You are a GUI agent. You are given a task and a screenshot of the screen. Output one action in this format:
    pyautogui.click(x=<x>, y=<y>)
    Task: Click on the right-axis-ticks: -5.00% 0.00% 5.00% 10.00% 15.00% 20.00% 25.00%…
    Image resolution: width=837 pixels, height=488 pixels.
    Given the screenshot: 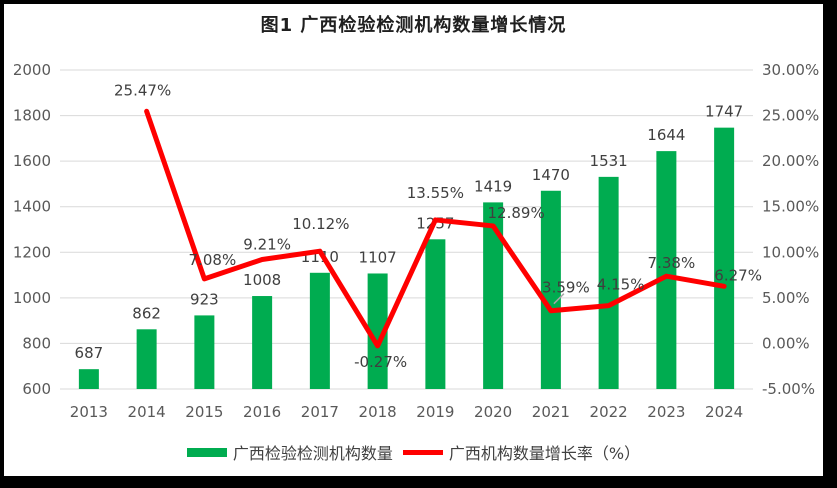 What is the action you would take?
    pyautogui.click(x=790, y=229)
    